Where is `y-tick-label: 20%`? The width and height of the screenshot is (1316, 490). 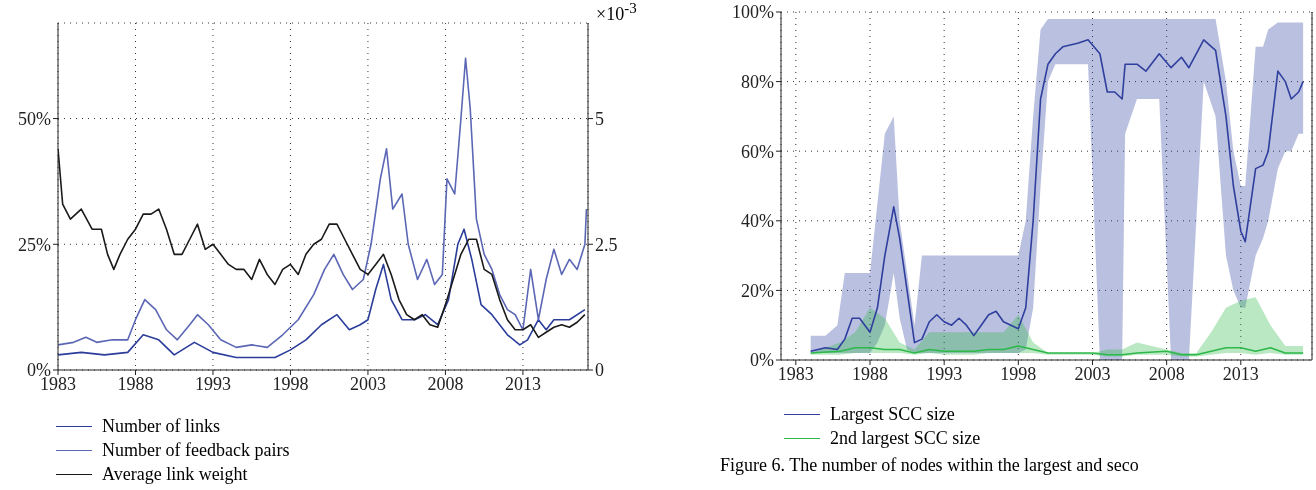
y-tick-label: 20% is located at coordinates (757, 290).